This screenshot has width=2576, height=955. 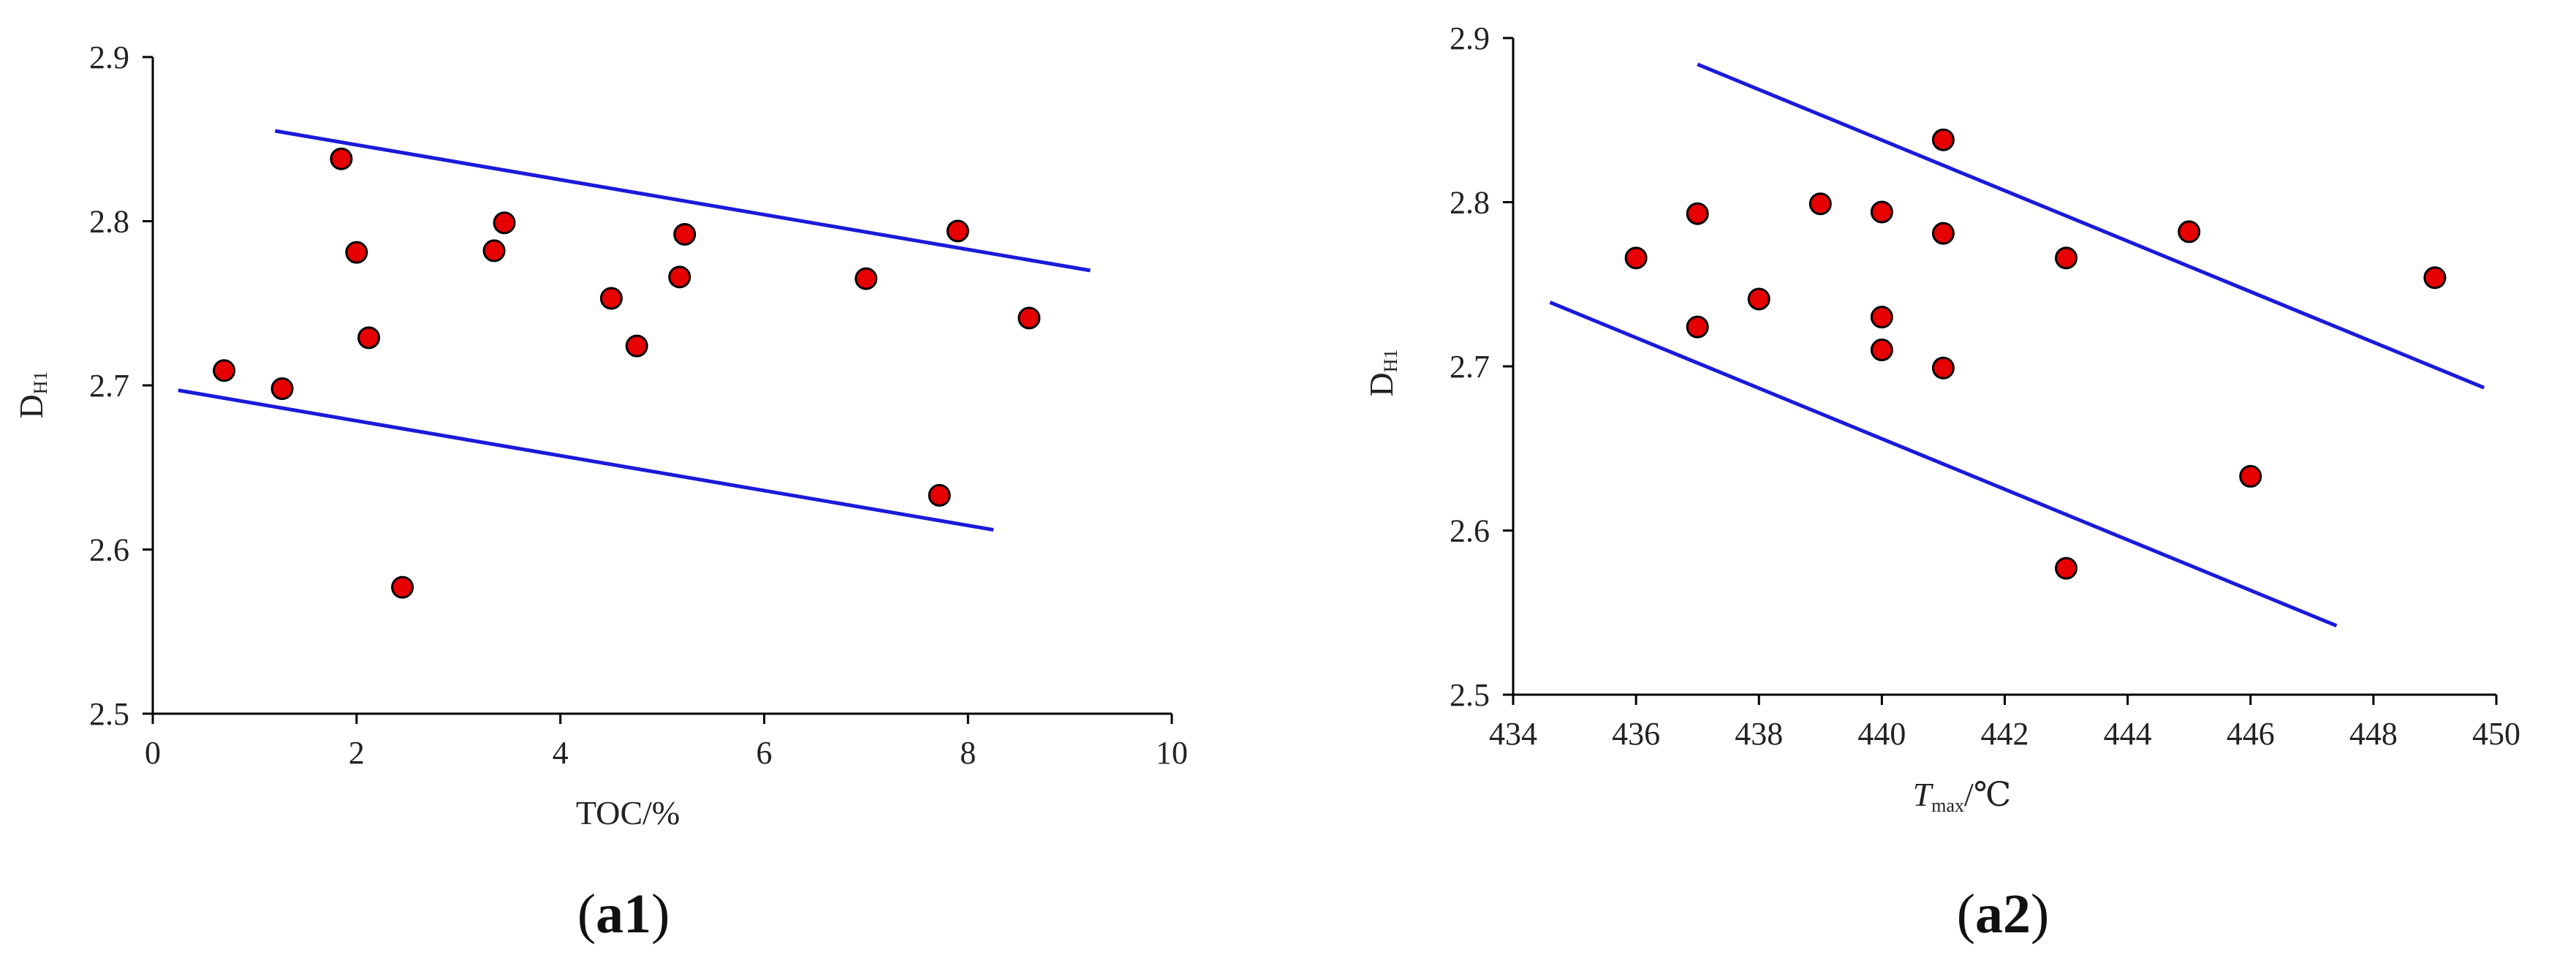 I want to click on x-tick-label: 2, so click(x=357, y=753).